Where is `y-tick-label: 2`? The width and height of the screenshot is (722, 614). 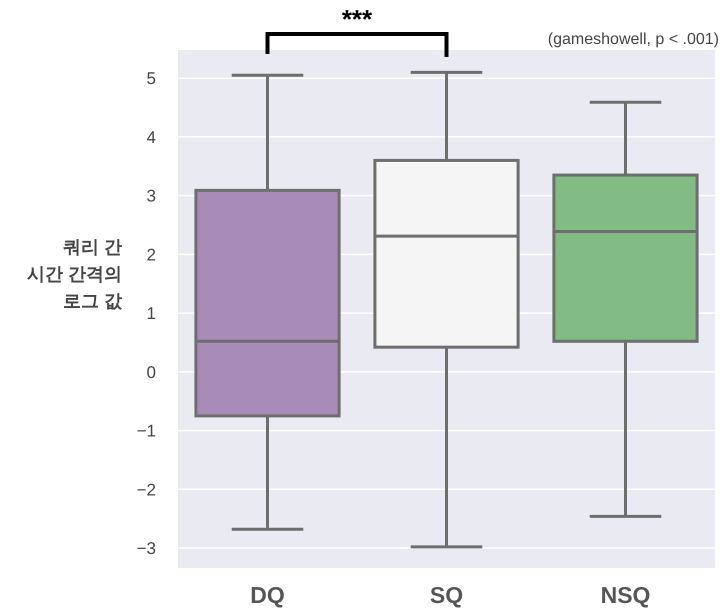 y-tick-label: 2 is located at coordinates (151, 254).